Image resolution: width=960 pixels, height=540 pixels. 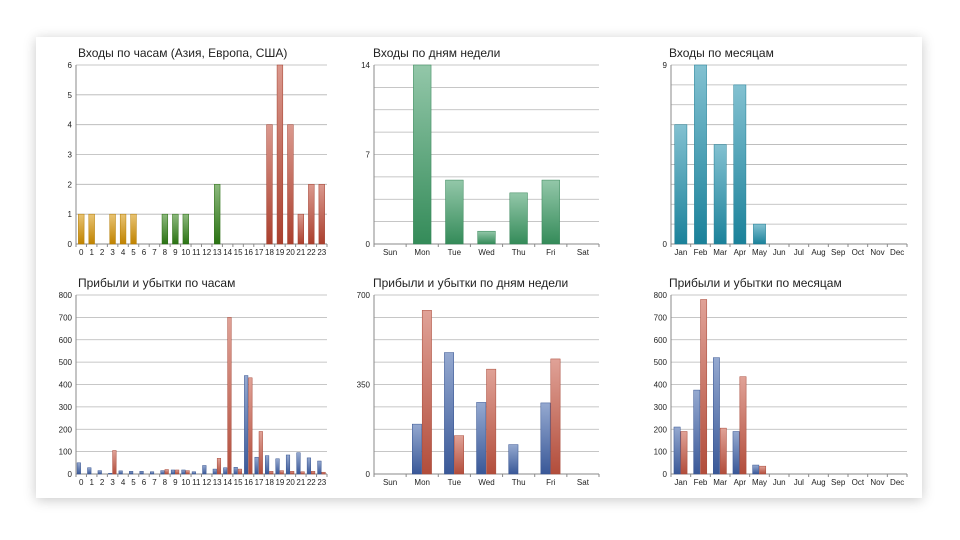 I want to click on x-tick-label: 15, so click(x=238, y=252).